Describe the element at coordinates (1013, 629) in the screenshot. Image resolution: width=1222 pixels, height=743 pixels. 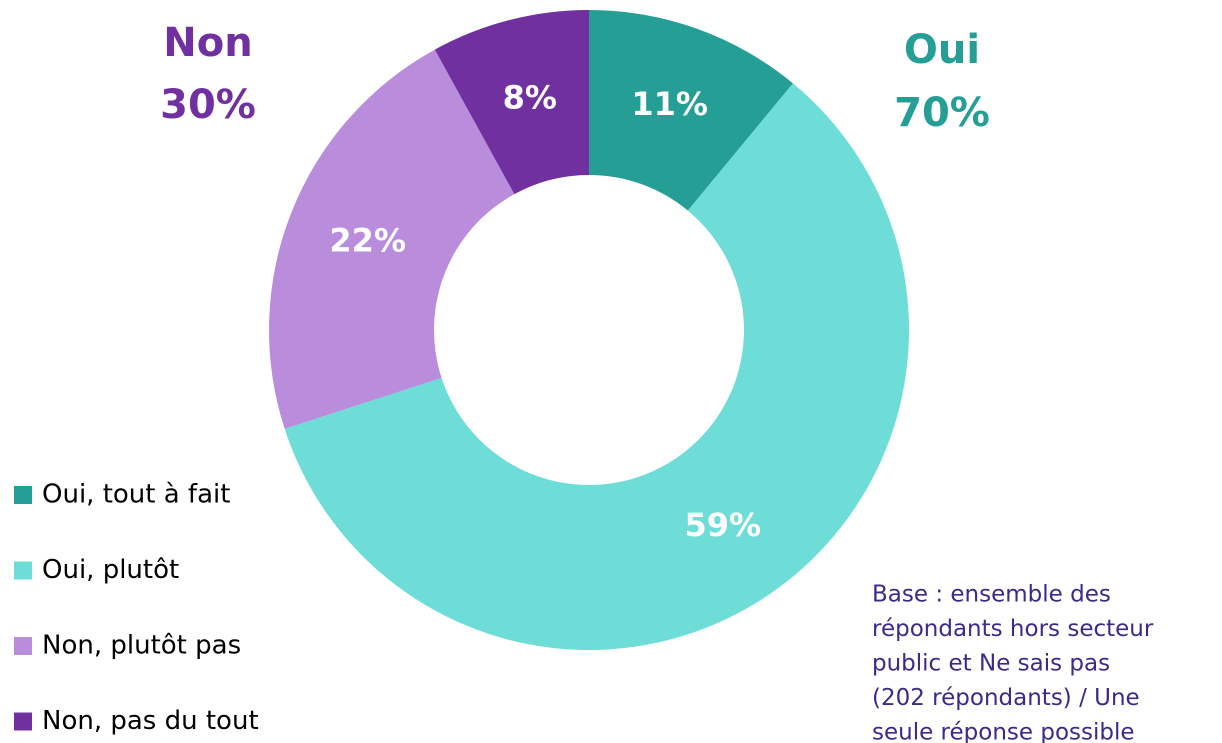
I see `note: répondants hors secteur` at that location.